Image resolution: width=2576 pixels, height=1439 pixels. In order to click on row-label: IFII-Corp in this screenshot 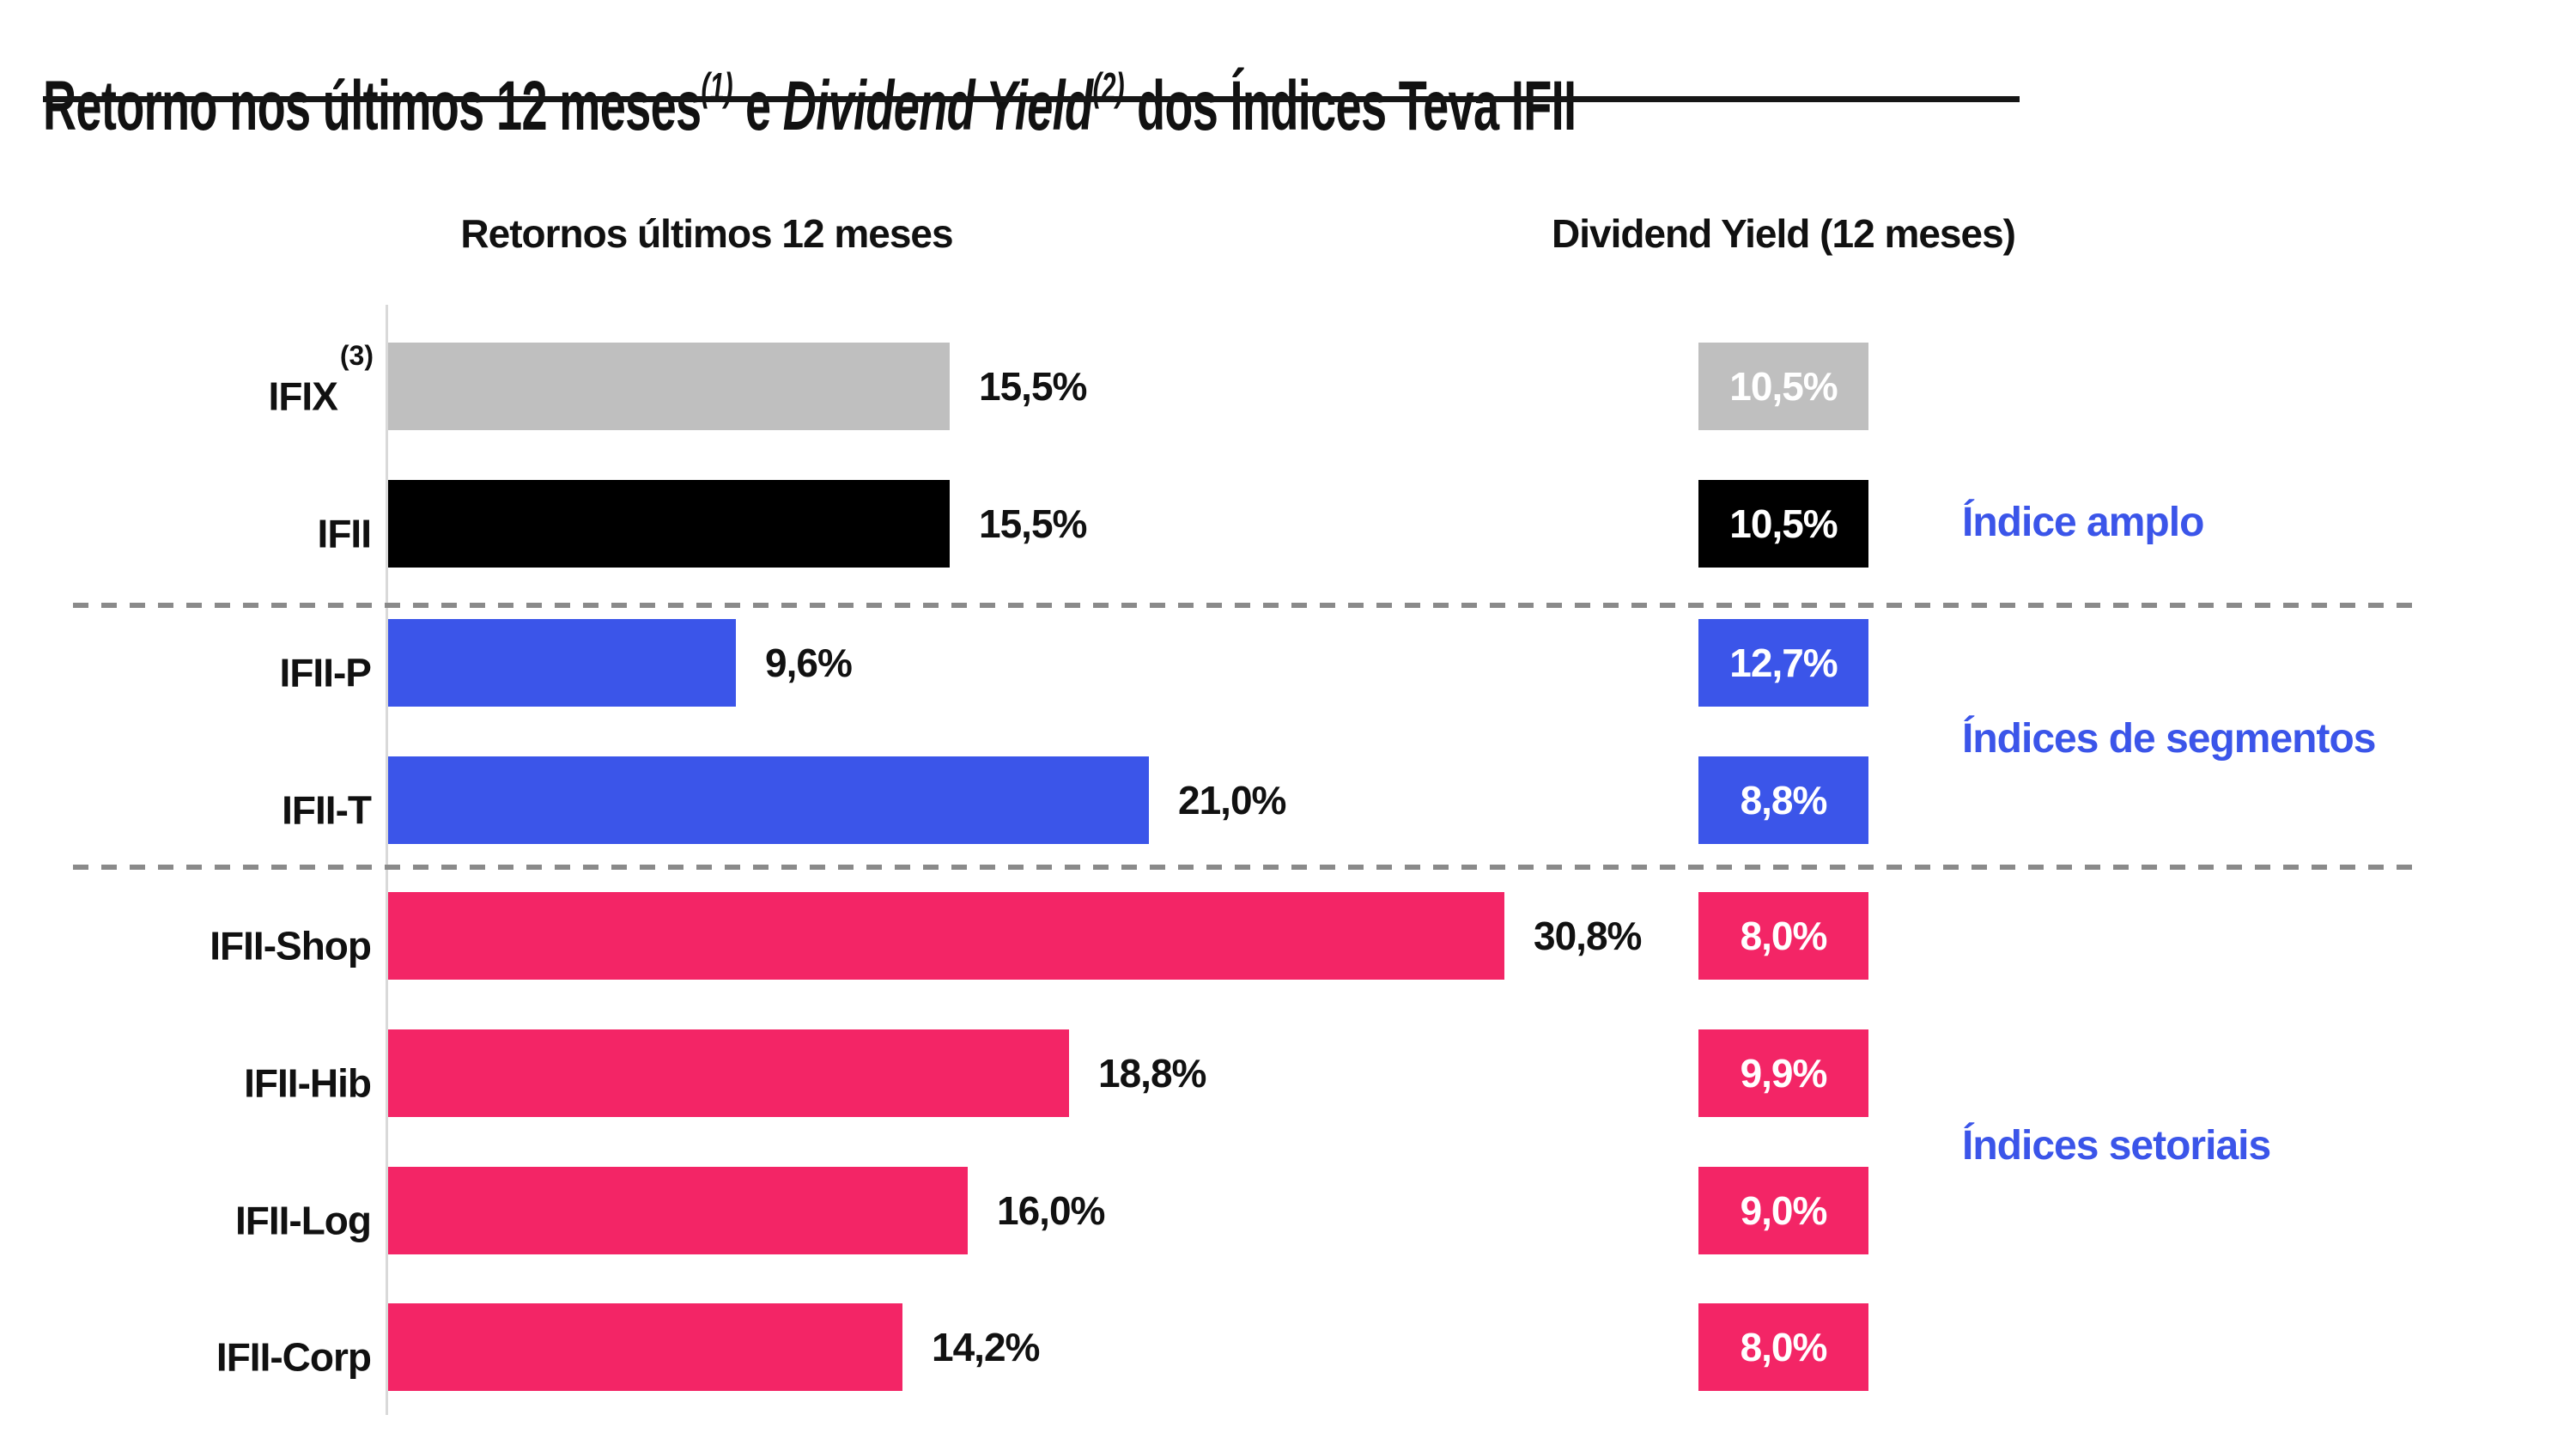, I will do `click(187, 1347)`.